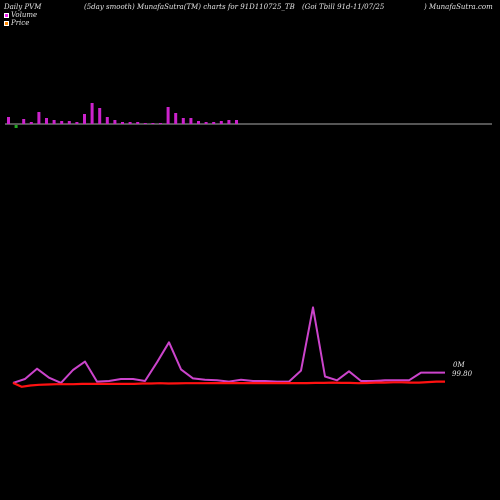  What do you see at coordinates (23, 7) in the screenshot?
I see `header-left: Daily PVM` at bounding box center [23, 7].